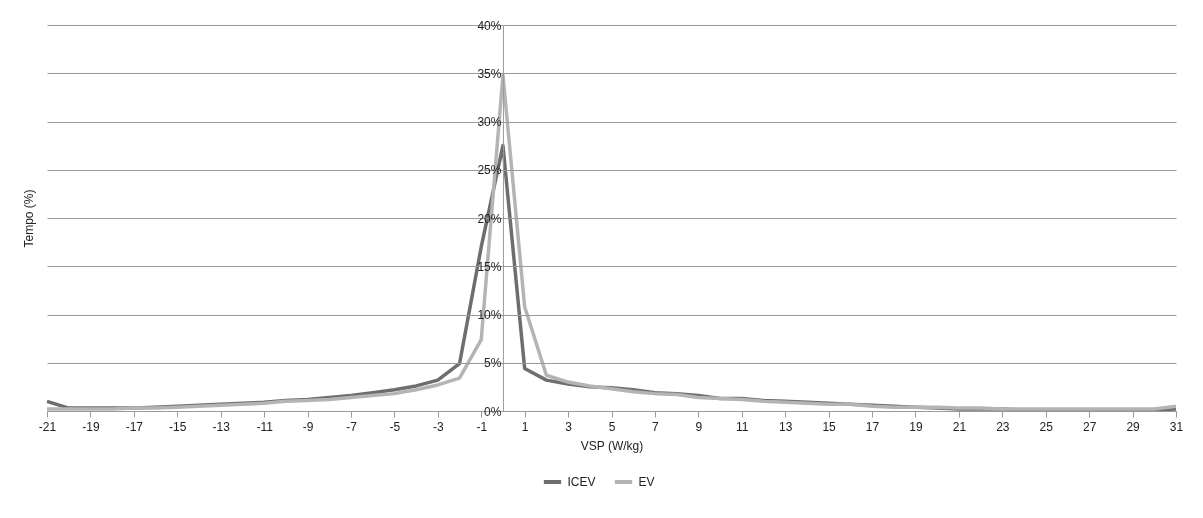 This screenshot has width=1203, height=518. Describe the element at coordinates (656, 426) in the screenshot. I see `x-tick-label: 7` at that location.